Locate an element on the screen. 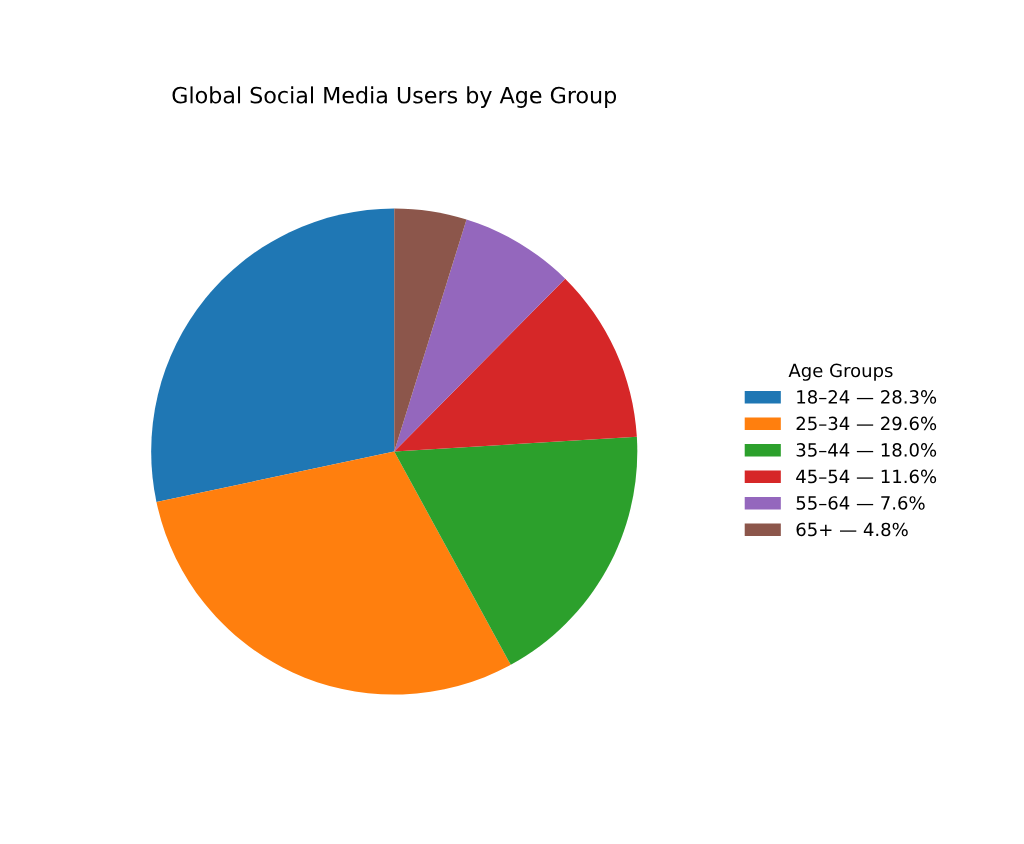 This screenshot has width=1024, height=844. legend-label: 35–44 — 18.0% is located at coordinates (866, 450).